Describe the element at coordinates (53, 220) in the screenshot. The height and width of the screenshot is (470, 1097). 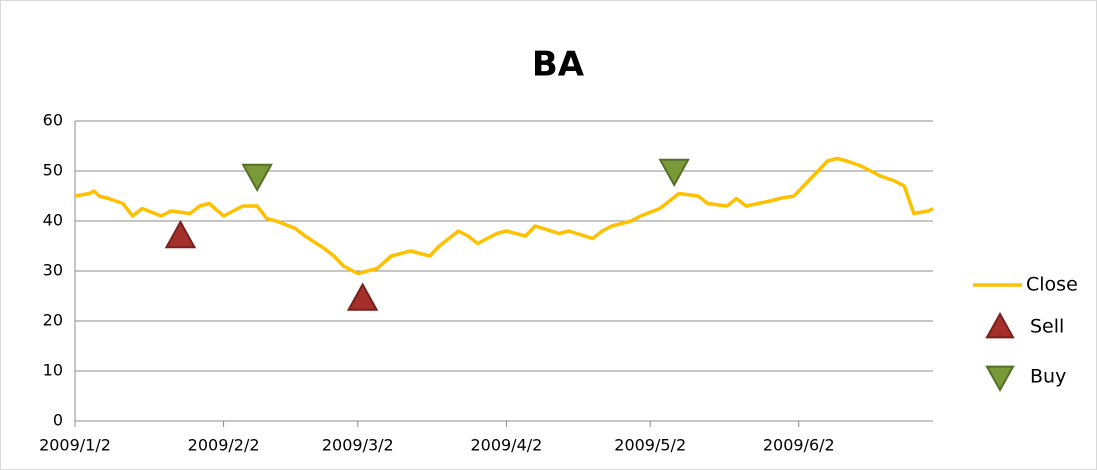
I see `y-tick-label: 40` at that location.